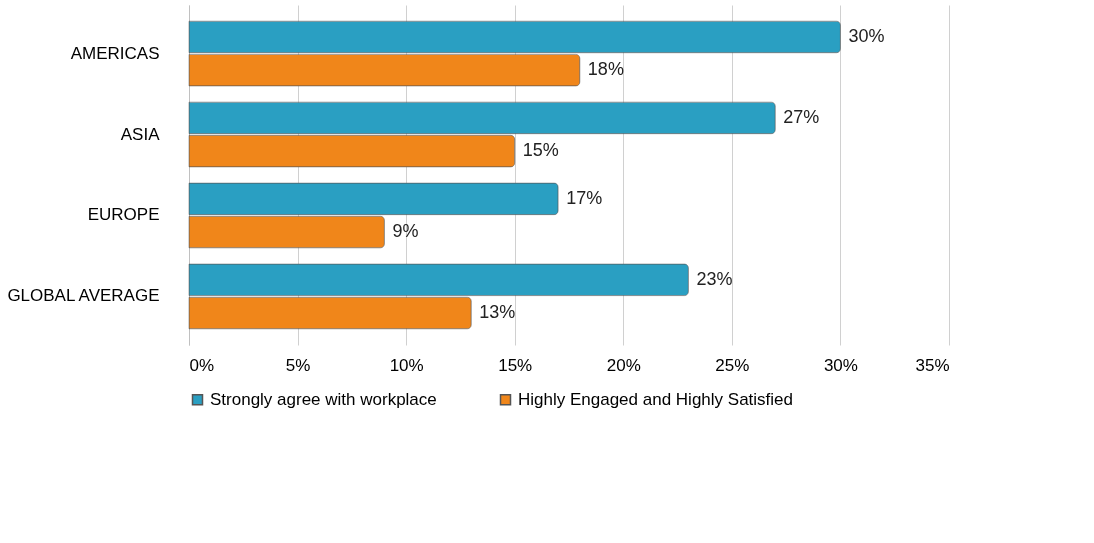 The width and height of the screenshot is (1094, 543). What do you see at coordinates (83, 296) in the screenshot?
I see `y-tick-label: GLOBAL AVERAGE` at bounding box center [83, 296].